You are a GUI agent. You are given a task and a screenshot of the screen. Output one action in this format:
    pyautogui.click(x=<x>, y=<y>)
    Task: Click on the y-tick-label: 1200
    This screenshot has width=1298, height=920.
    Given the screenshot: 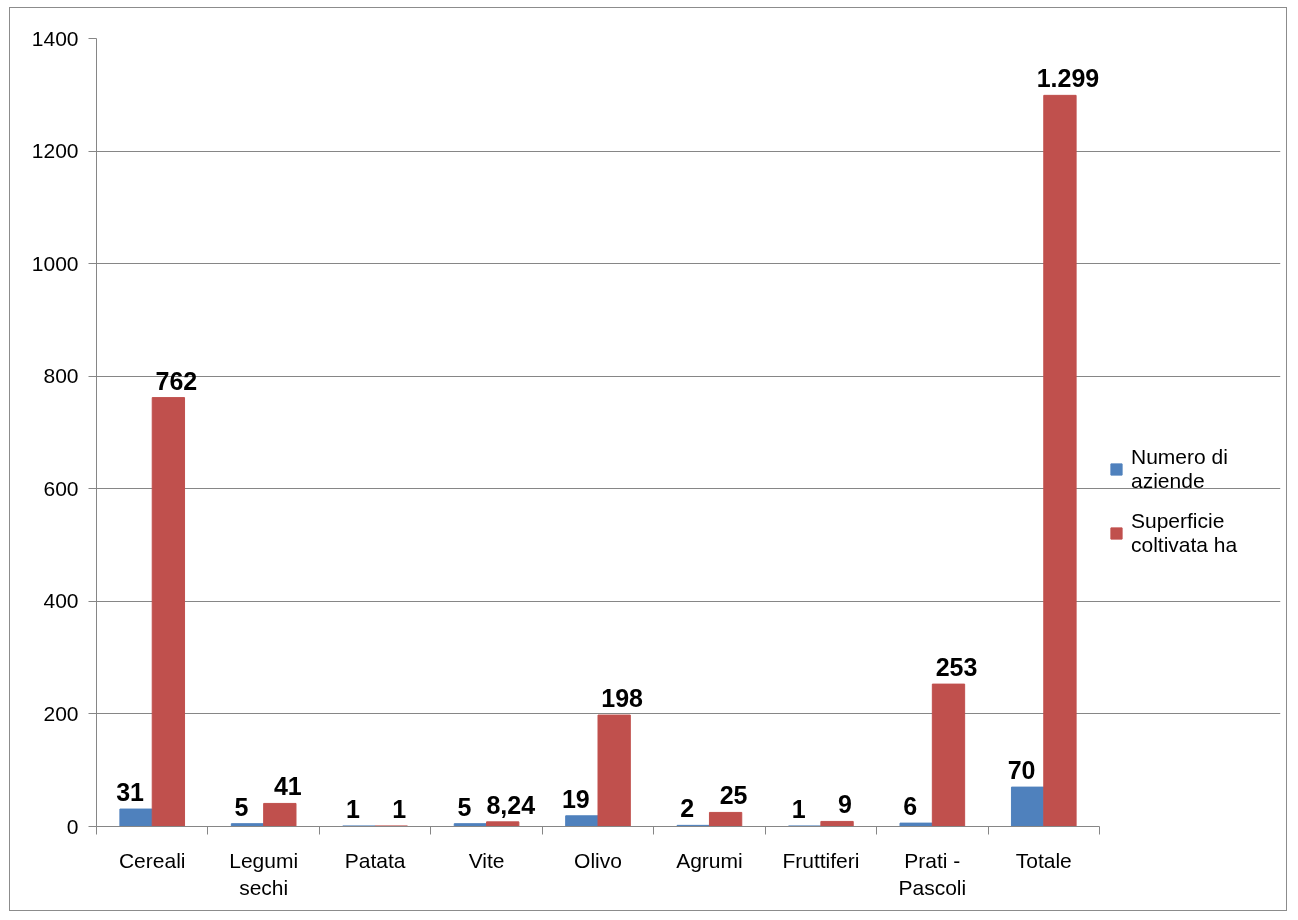 What is the action you would take?
    pyautogui.click(x=55, y=151)
    